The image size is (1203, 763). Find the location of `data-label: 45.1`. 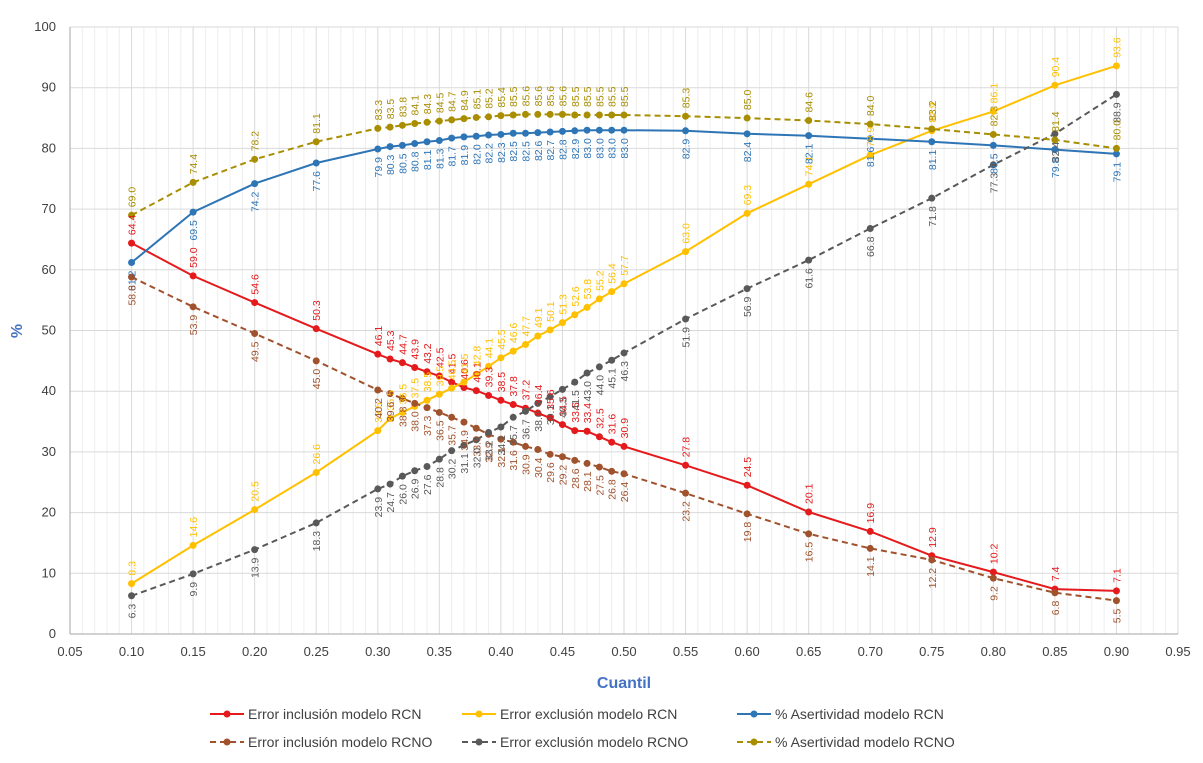

data-label: 45.1 is located at coordinates (613, 378).